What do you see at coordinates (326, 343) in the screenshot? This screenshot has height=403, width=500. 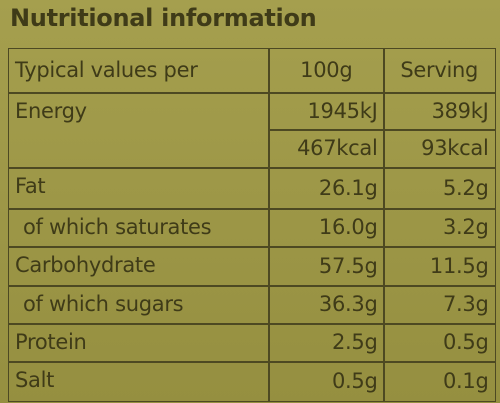 I see `value-cell: 2.5g` at bounding box center [326, 343].